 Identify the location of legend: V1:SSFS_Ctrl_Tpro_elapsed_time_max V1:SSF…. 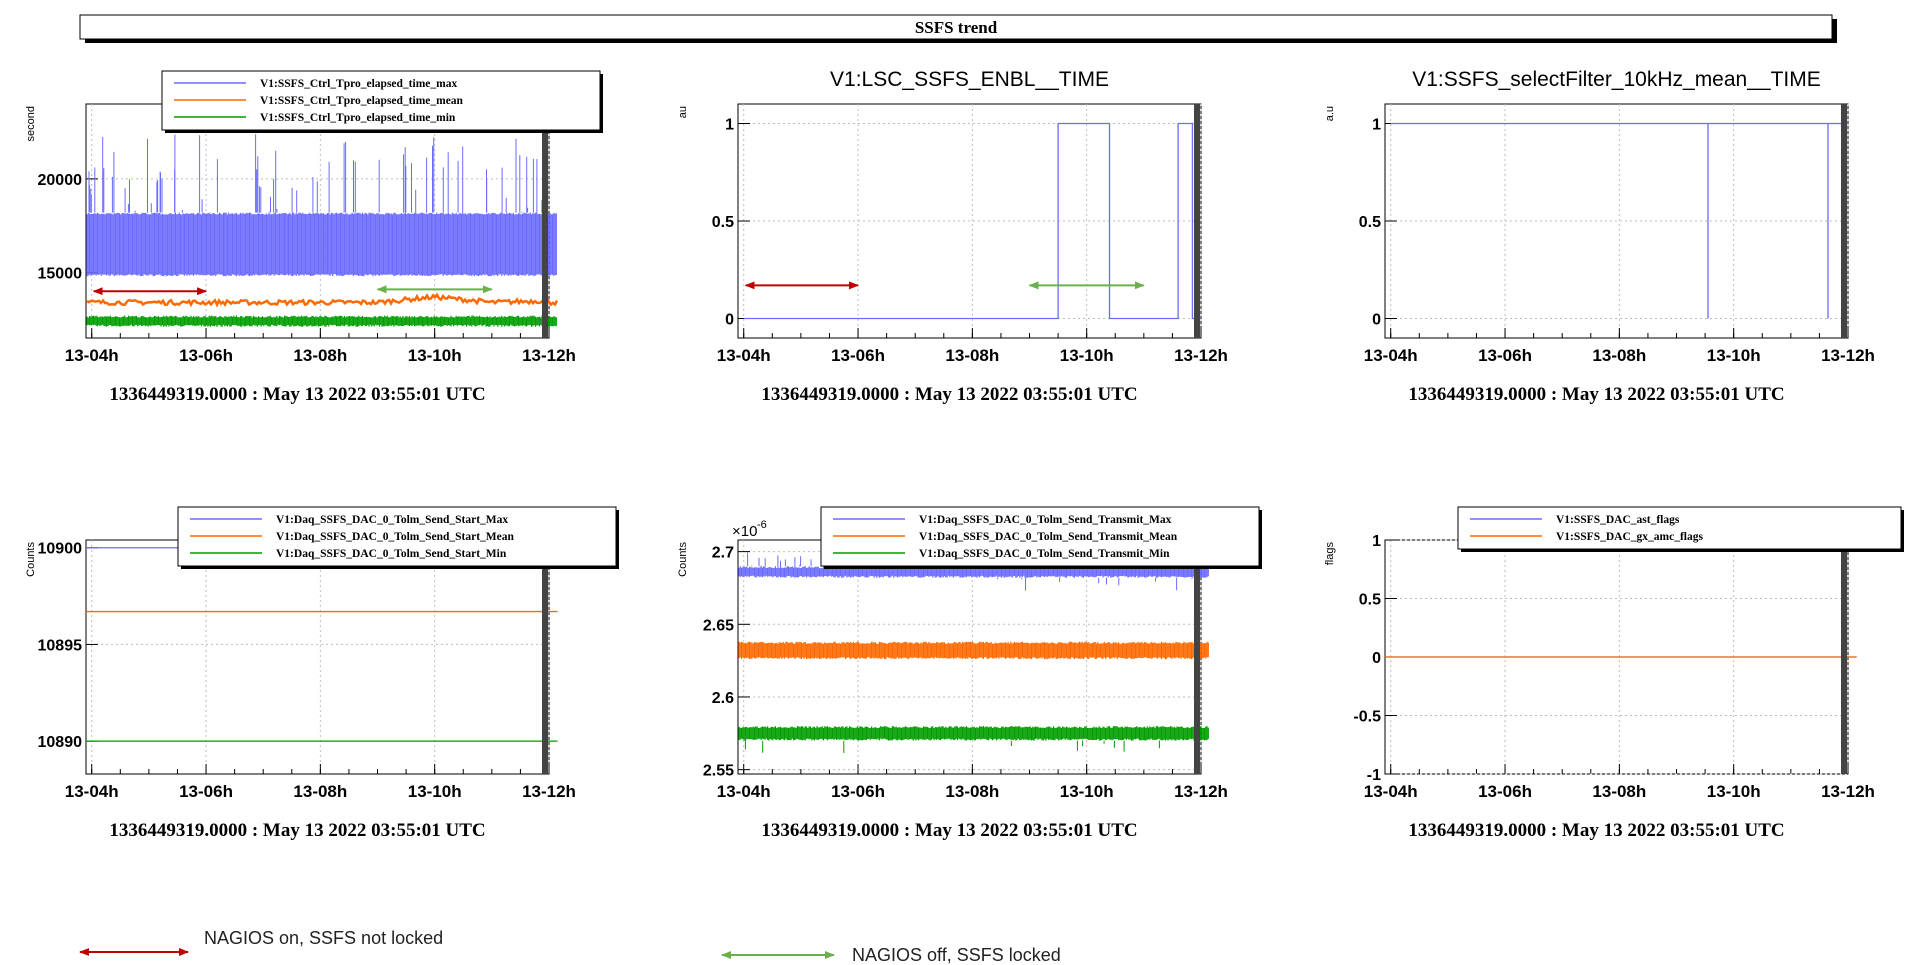
(382, 101).